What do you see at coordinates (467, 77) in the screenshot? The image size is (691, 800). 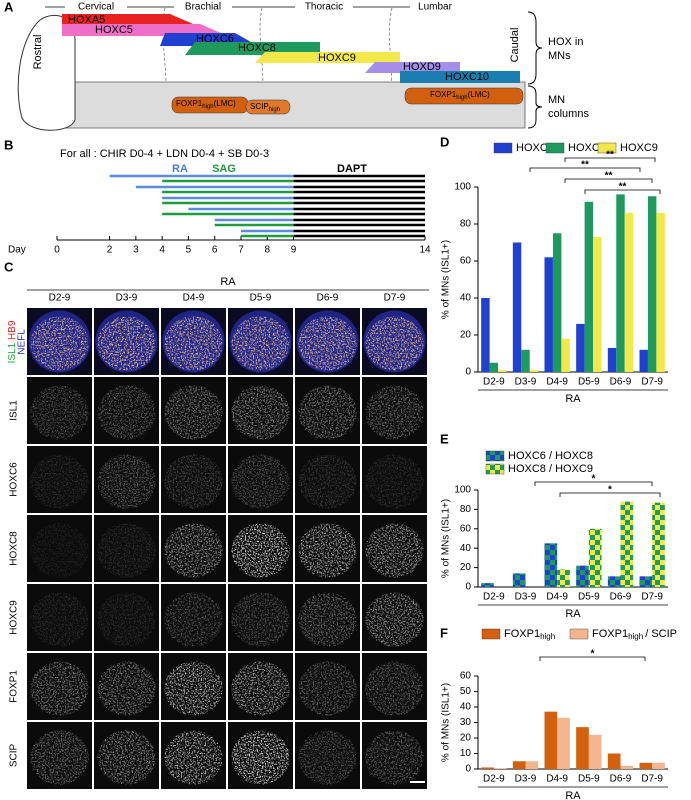 I see `hox-label: HOXC10` at bounding box center [467, 77].